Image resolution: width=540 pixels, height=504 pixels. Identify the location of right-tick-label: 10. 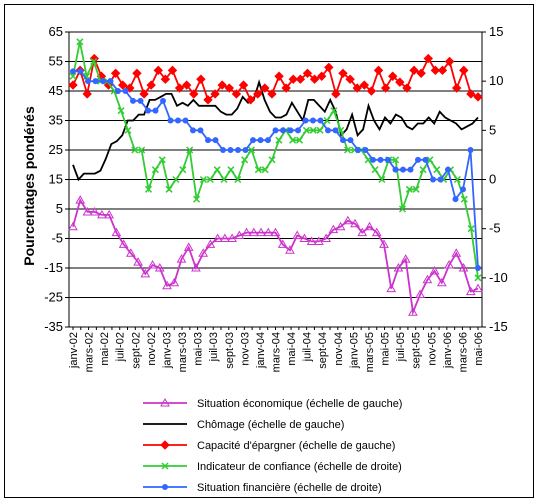
(496, 80).